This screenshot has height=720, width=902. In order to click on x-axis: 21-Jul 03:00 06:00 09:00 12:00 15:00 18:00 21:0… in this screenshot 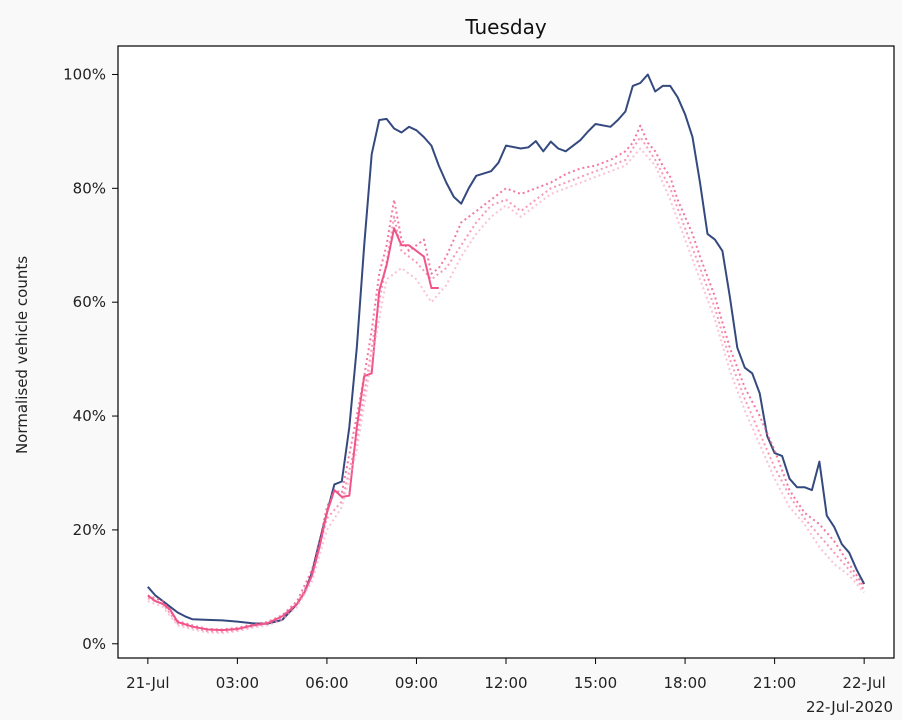, I will do `click(506, 675)`.